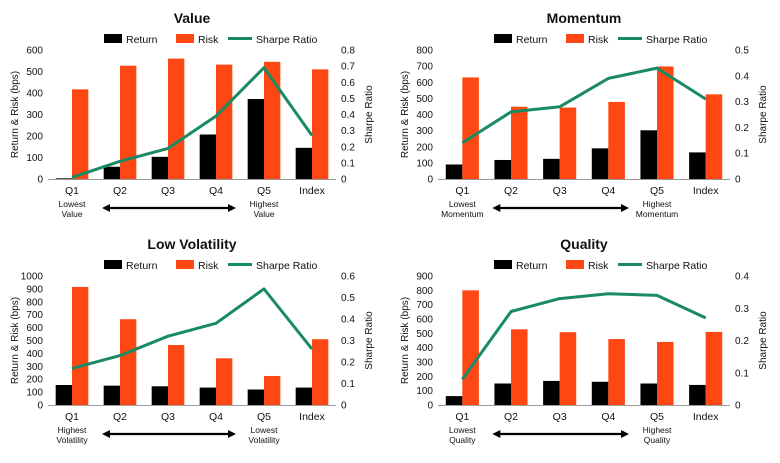 The image size is (780, 463). Describe the element at coordinates (584, 244) in the screenshot. I see `chart-title: Quality` at that location.